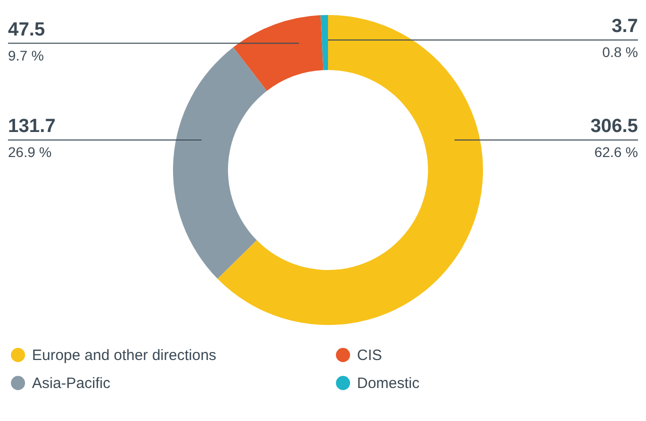  What do you see at coordinates (614, 126) in the screenshot?
I see `data-label: 306.5` at bounding box center [614, 126].